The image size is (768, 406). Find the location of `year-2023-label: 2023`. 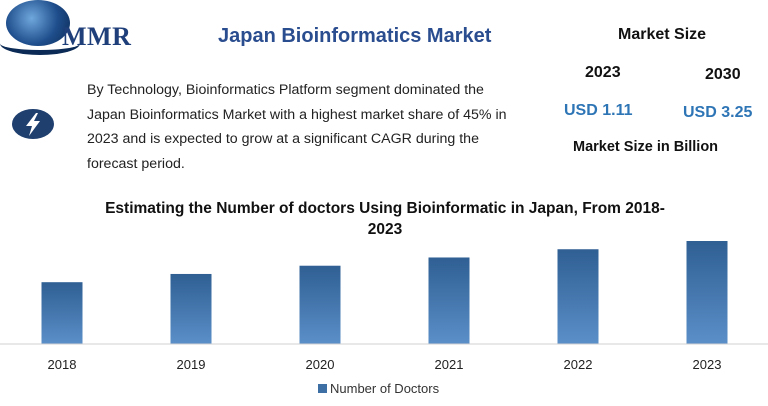

year-2023-label: 2023 is located at coordinates (603, 72).